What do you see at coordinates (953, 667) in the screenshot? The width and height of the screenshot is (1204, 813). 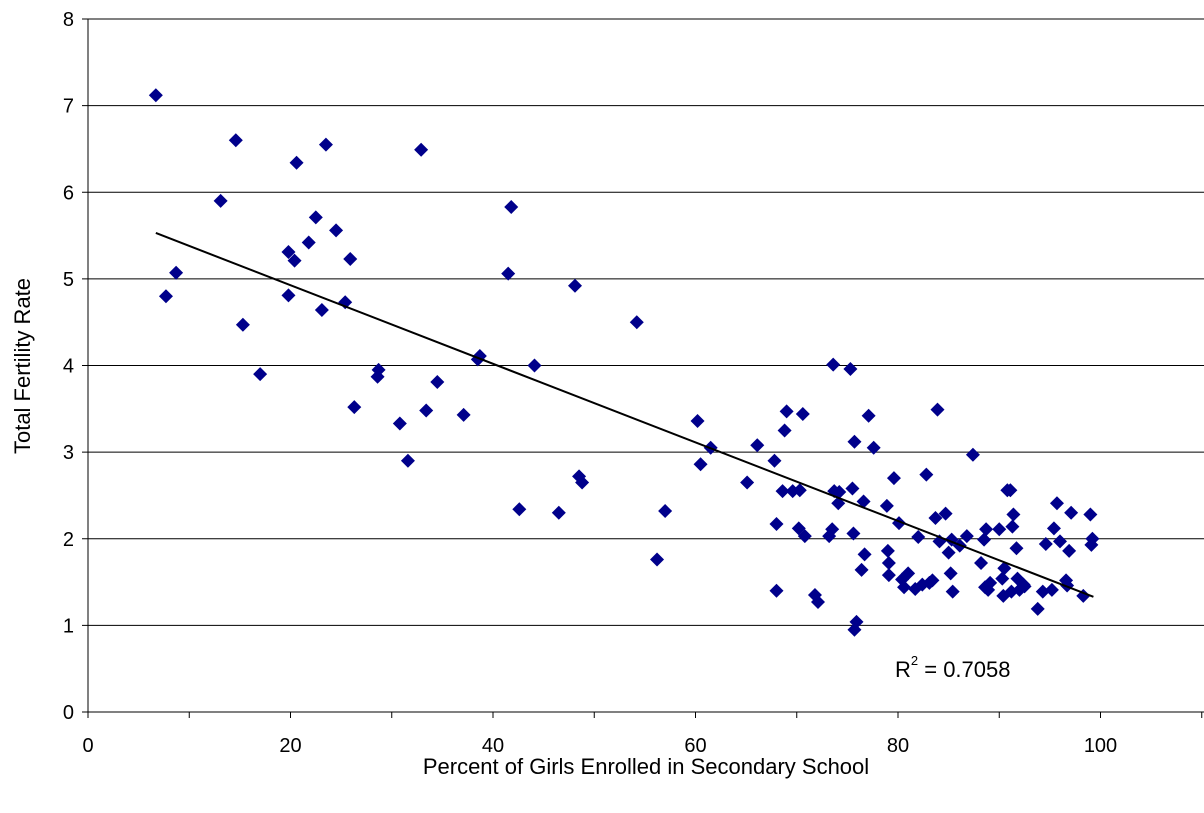 I see `r-squared-annotation: R2 = 0.7058` at bounding box center [953, 667].